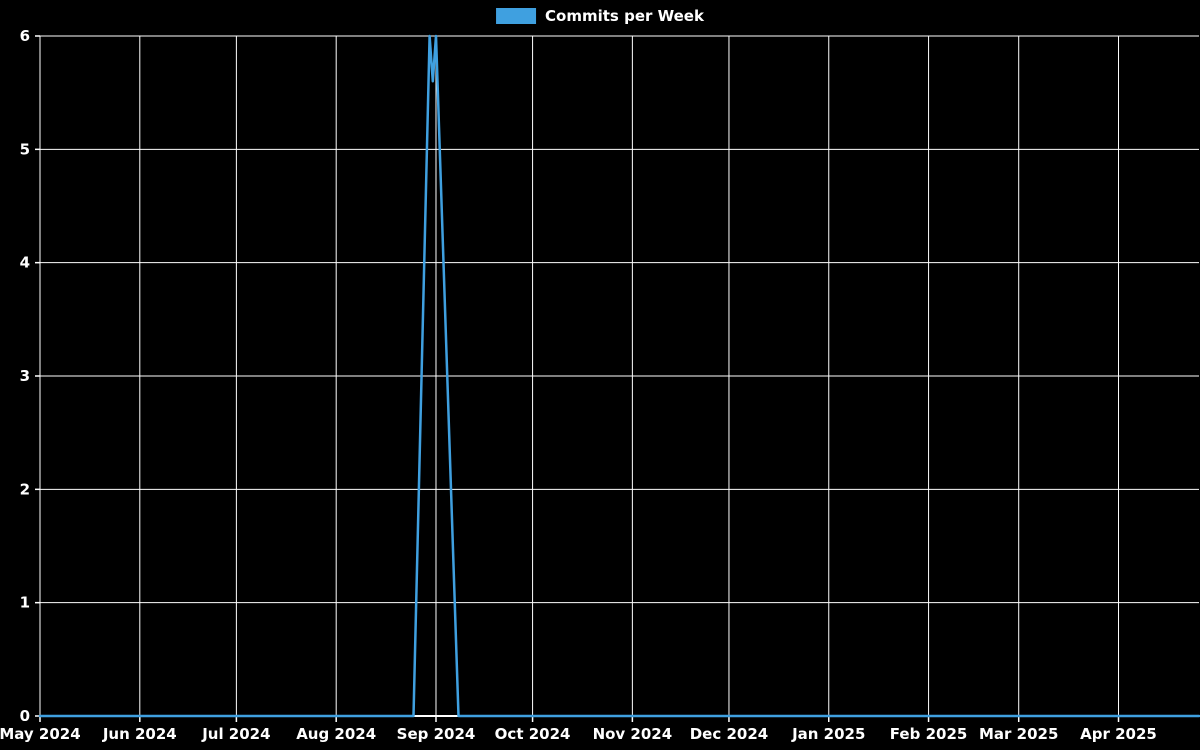 The height and width of the screenshot is (750, 1200). What do you see at coordinates (336, 734) in the screenshot?
I see `x-tick-label: Aug 2024` at bounding box center [336, 734].